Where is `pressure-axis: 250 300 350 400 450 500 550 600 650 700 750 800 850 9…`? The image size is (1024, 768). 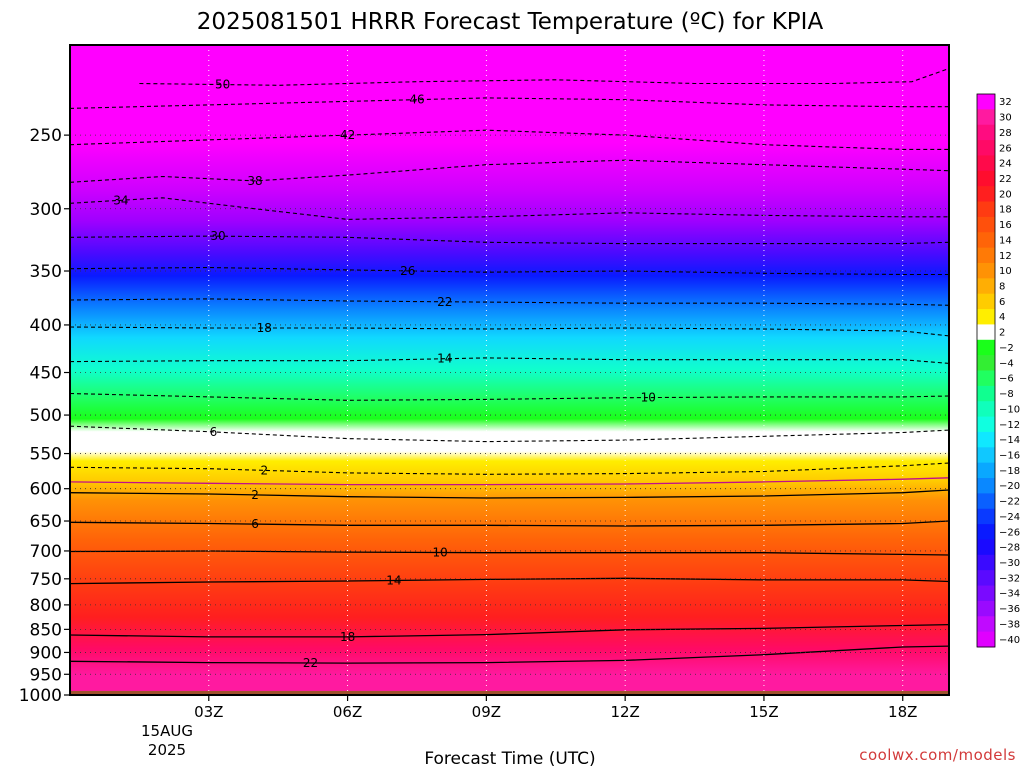
pressure-axis: 250 300 350 400 450 500 550 600 650 700 750 800 850 9… is located at coordinates (44, 416).